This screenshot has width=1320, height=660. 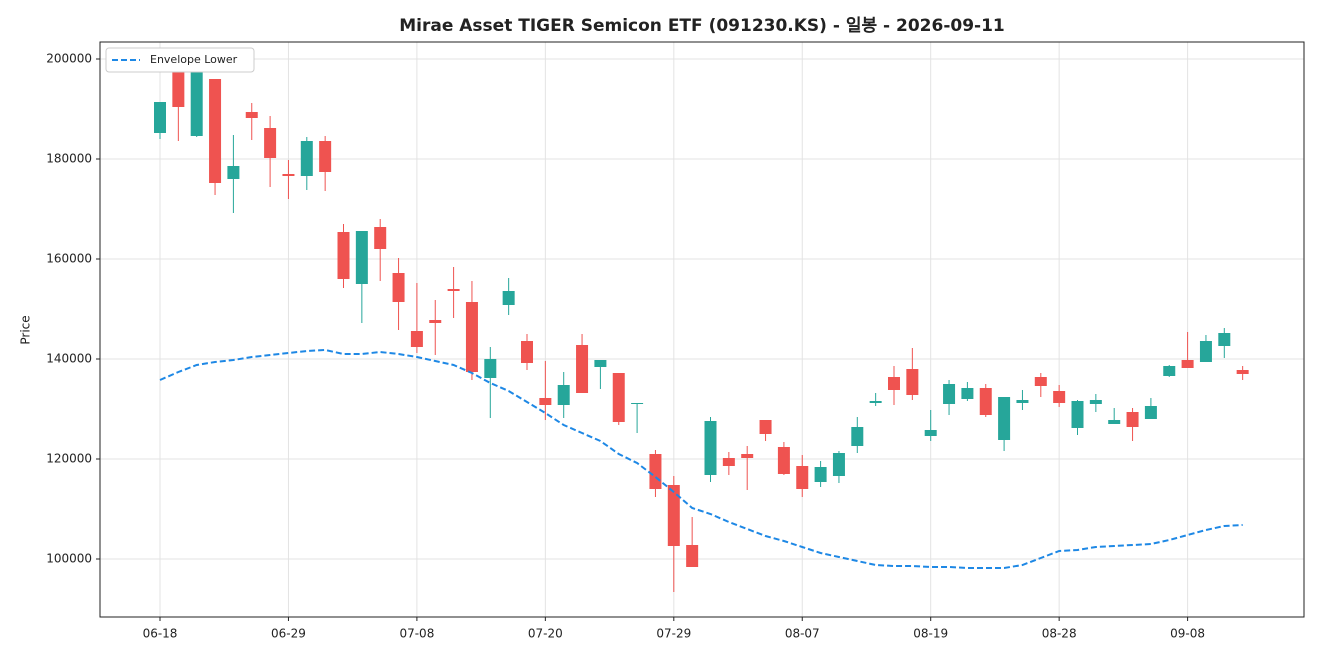 What do you see at coordinates (69, 459) in the screenshot?
I see `y-tick-label: 120000` at bounding box center [69, 459].